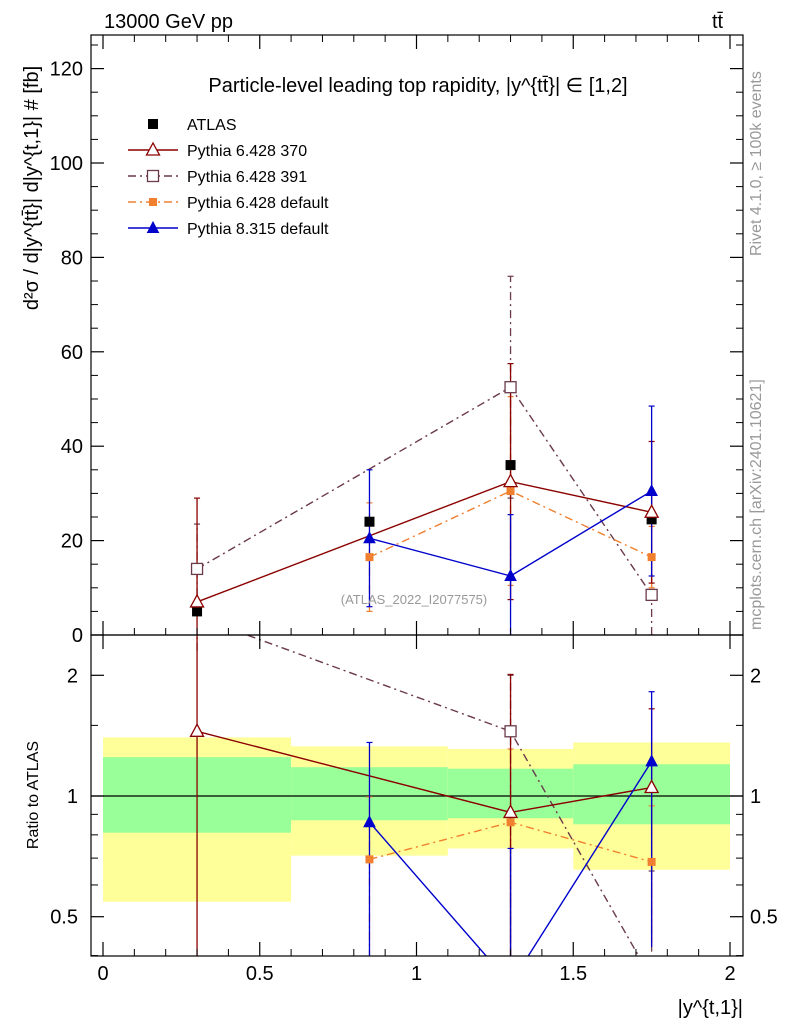 The image size is (786, 1024). I want to click on ratio-y-axis-label: Ratio to ATLAS, so click(33, 795).